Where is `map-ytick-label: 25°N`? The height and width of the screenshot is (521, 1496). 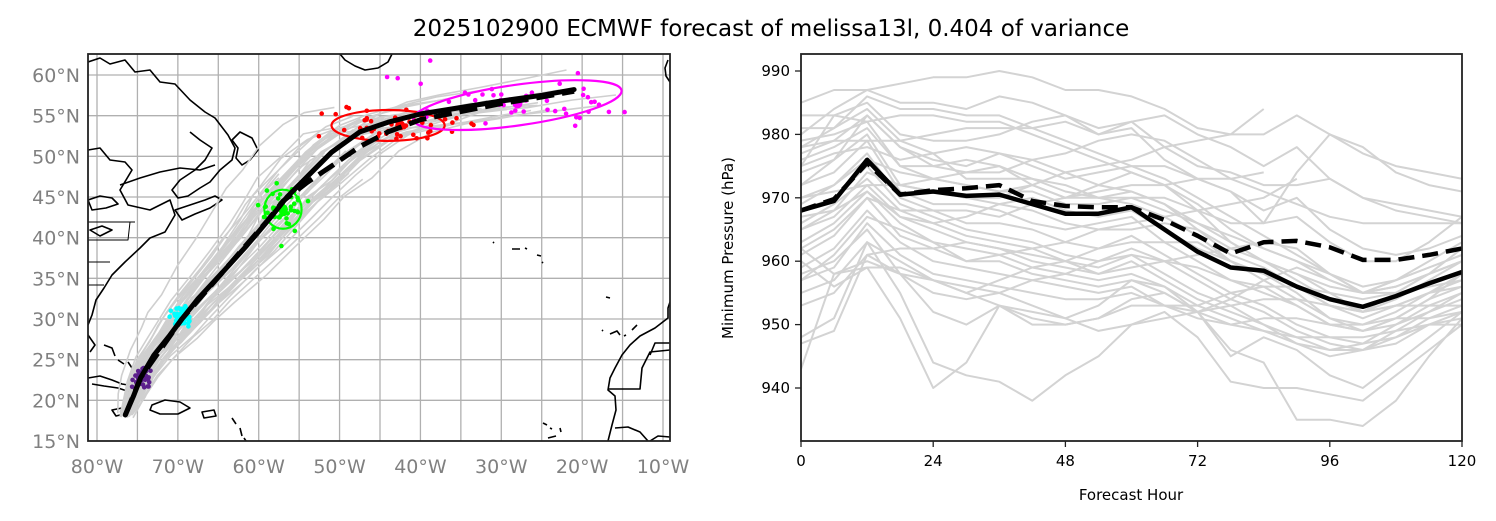
map-ytick-label: 25°N is located at coordinates (56, 361).